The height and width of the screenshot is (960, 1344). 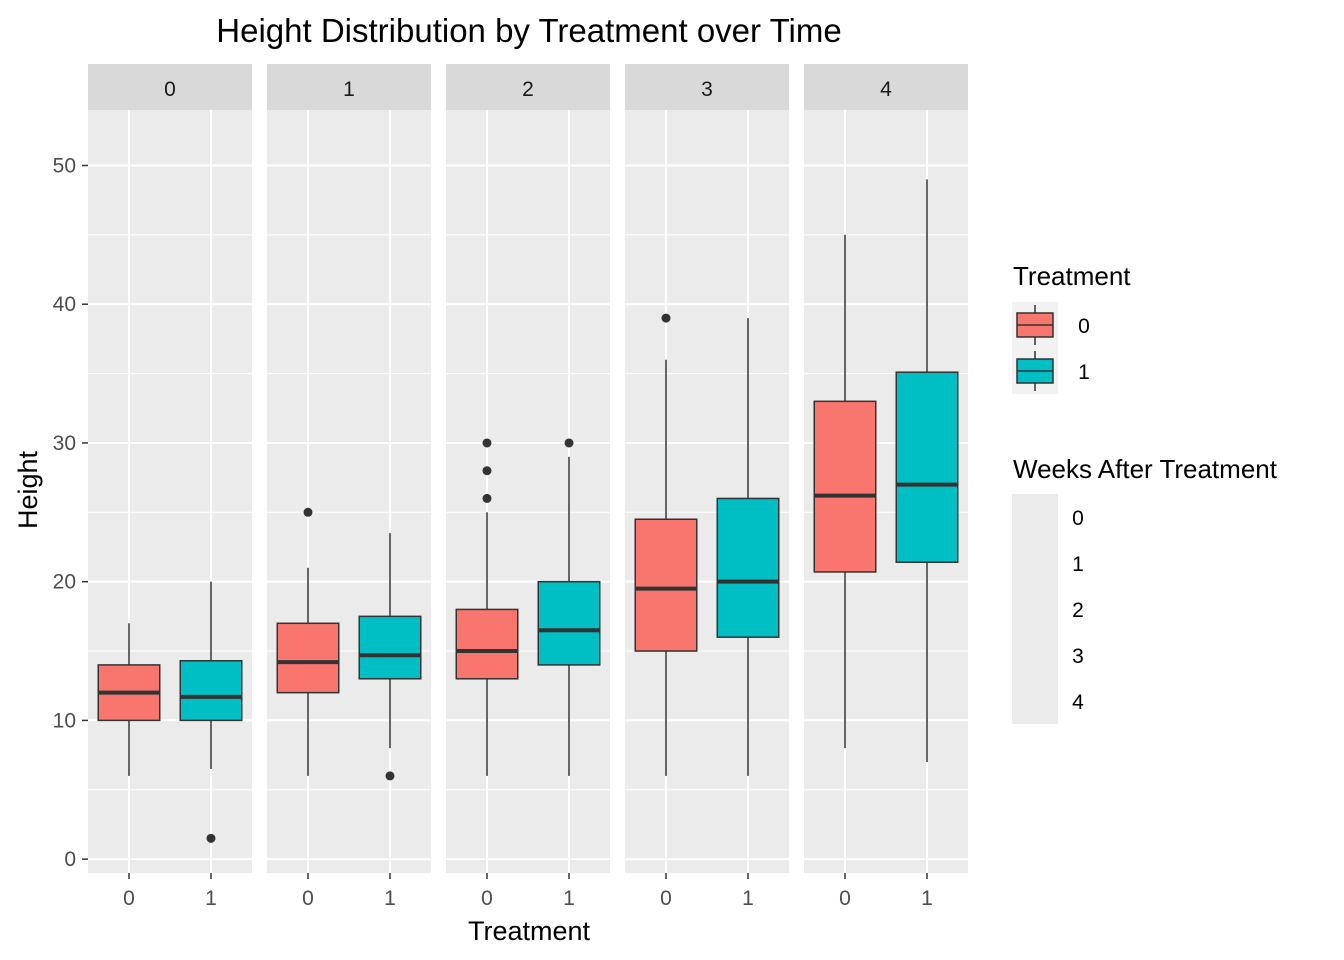 What do you see at coordinates (349, 89) in the screenshot?
I see `facet-strip-label: 1` at bounding box center [349, 89].